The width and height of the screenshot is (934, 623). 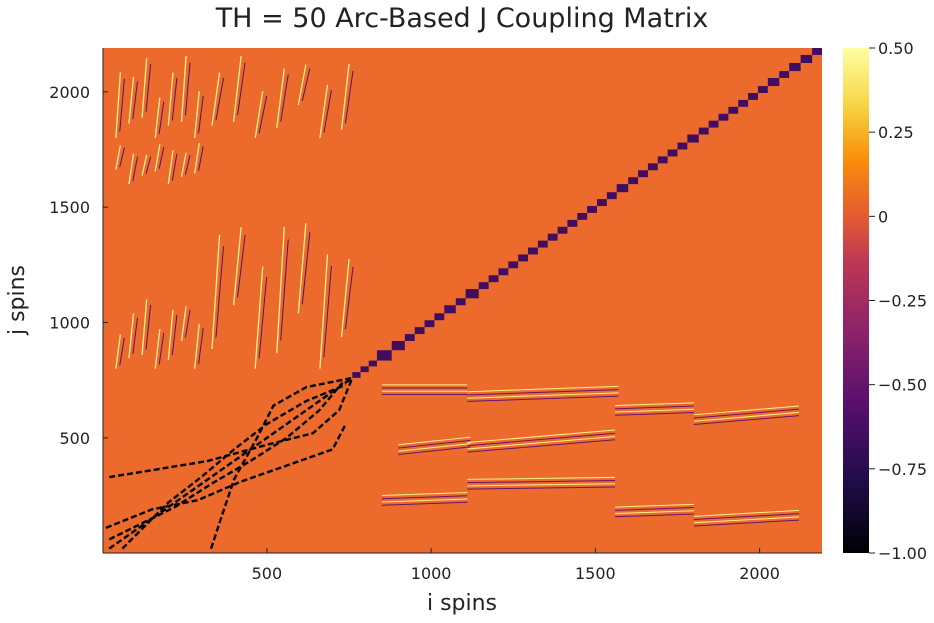 What do you see at coordinates (856, 300) in the screenshot?
I see `colorbar` at bounding box center [856, 300].